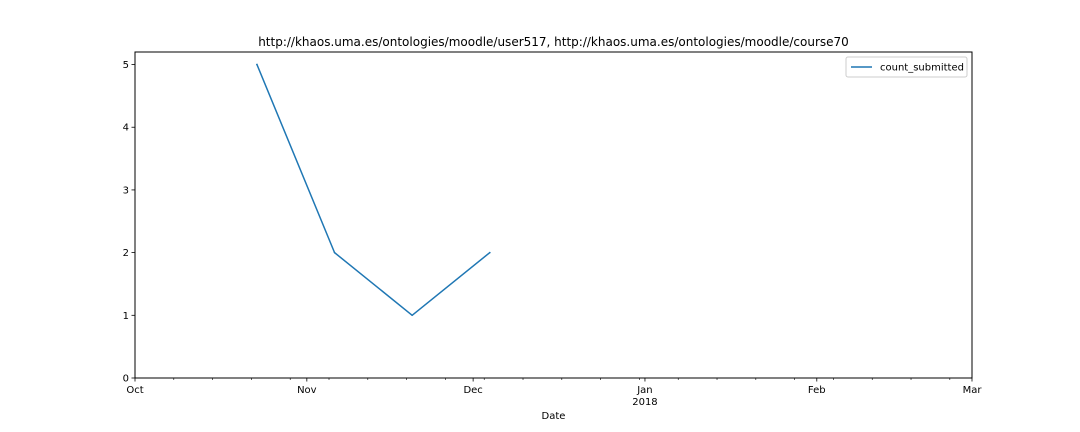 The image size is (1080, 432). I want to click on x-tick-label: Jan, so click(644, 390).